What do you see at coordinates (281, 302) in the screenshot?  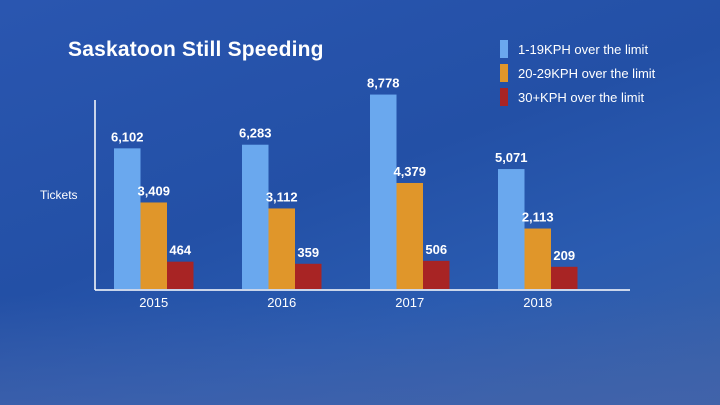 I see `x-tick-label: 2016` at bounding box center [281, 302].